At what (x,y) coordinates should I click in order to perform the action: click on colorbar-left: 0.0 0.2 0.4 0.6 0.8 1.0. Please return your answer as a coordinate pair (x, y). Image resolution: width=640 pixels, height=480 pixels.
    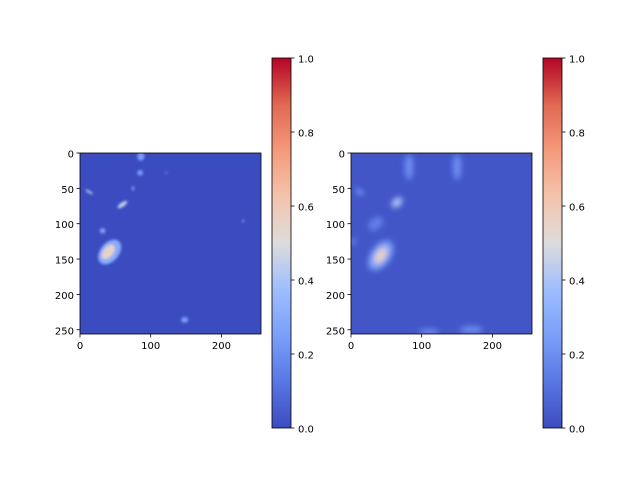
    Looking at the image, I should click on (292, 245).